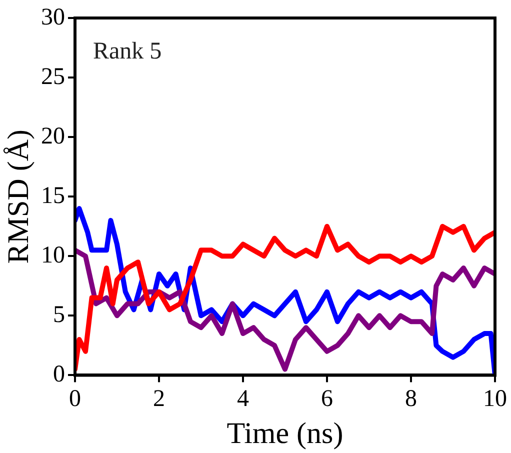  Describe the element at coordinates (75, 399) in the screenshot. I see `x-tick-label: 0` at that location.